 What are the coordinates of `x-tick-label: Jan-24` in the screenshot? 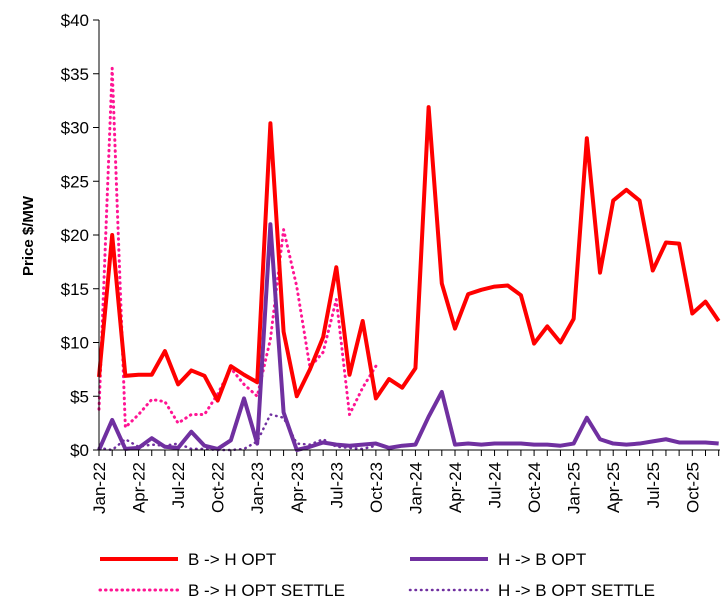 It's located at (415, 488).